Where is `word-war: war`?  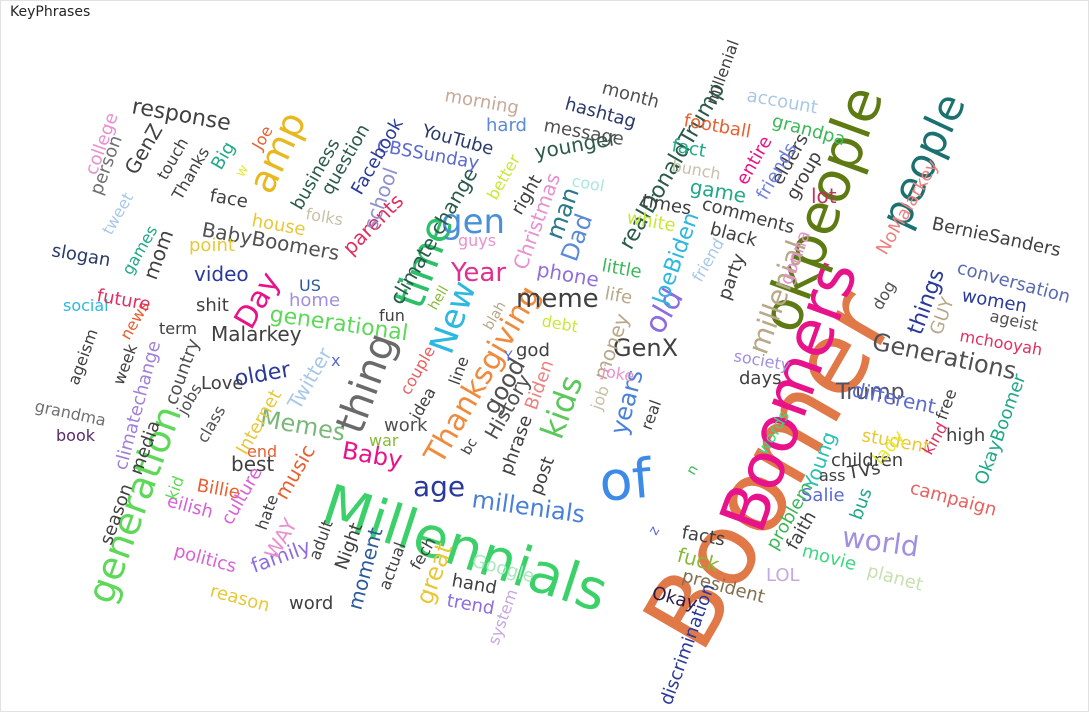
word-war: war is located at coordinates (384, 440).